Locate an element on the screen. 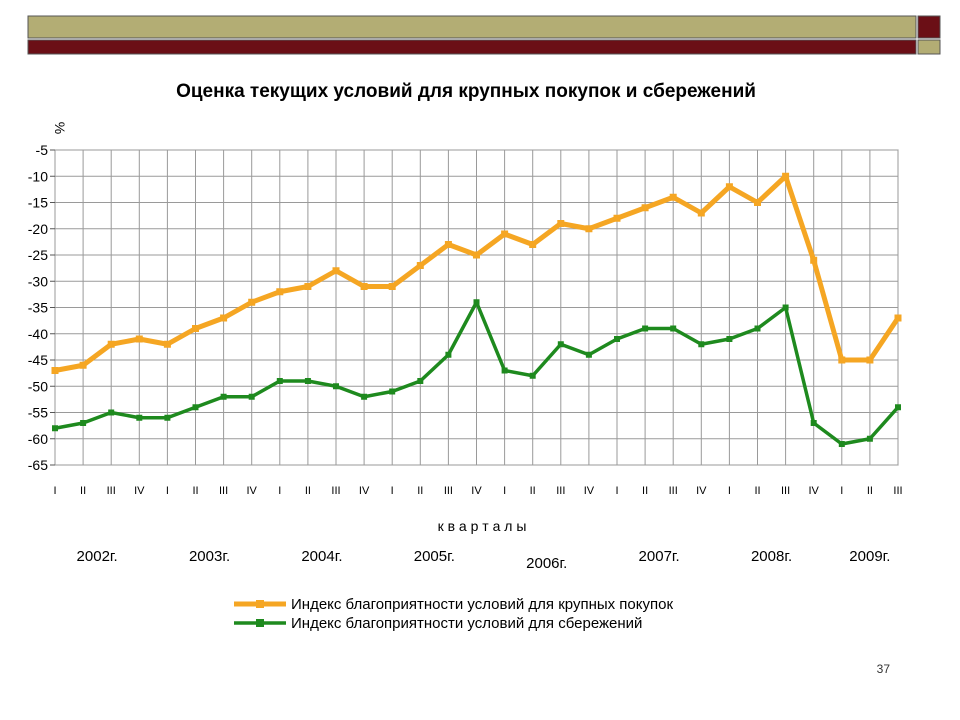 Image resolution: width=960 pixels, height=720 pixels. y-tick-label: -65 is located at coordinates (38, 465).